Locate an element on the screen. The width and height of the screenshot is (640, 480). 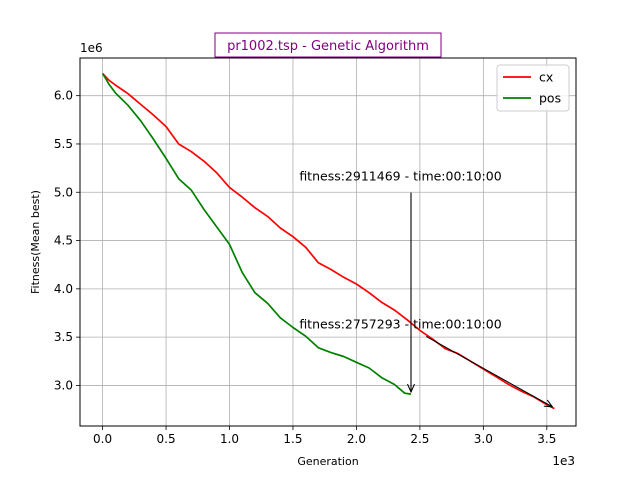
x-tick-label: 3.0 is located at coordinates (483, 439).